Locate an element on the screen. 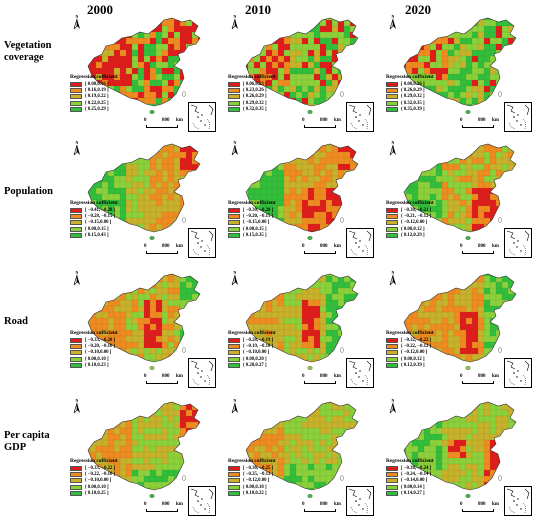 The width and height of the screenshot is (550, 526). legend-label: [ −0.33, −0.22 ] is located at coordinates (100, 468).